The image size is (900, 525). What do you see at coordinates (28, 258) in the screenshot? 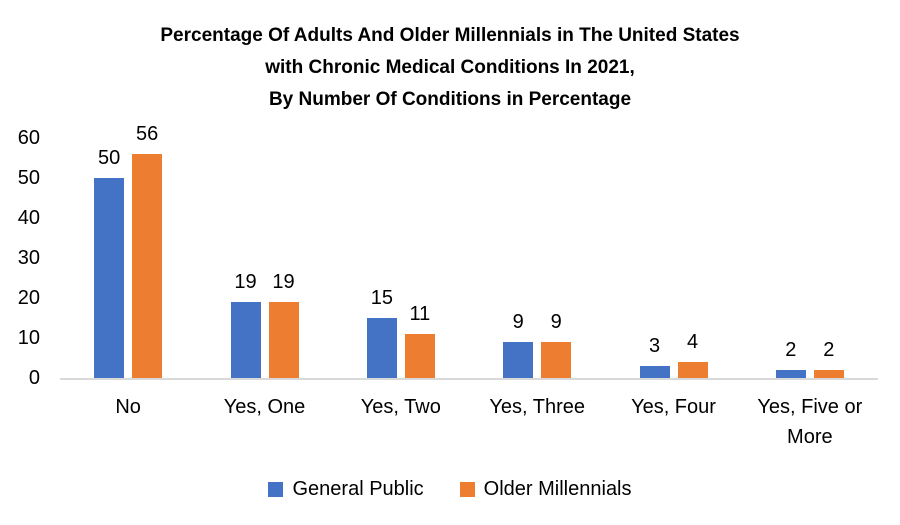
I see `y-tick-label-30: 30` at bounding box center [28, 258].